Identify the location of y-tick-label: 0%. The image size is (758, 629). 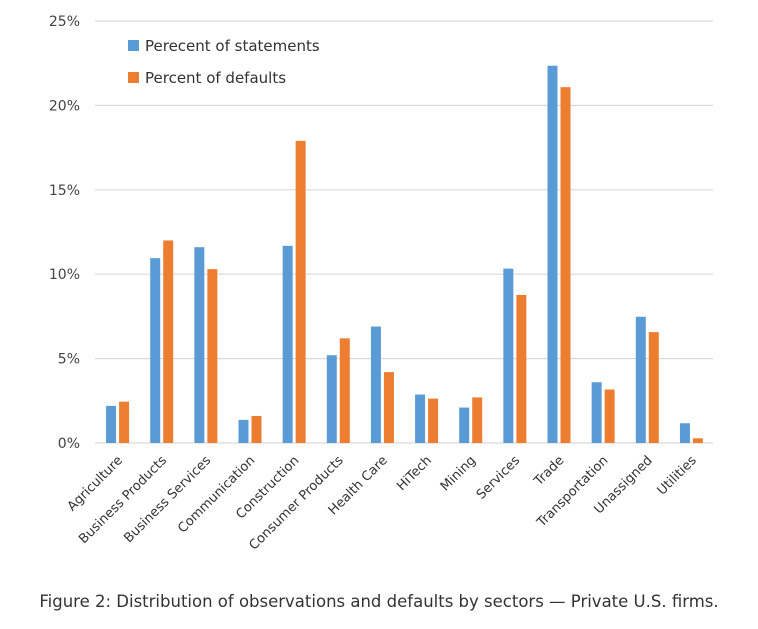
(69, 444).